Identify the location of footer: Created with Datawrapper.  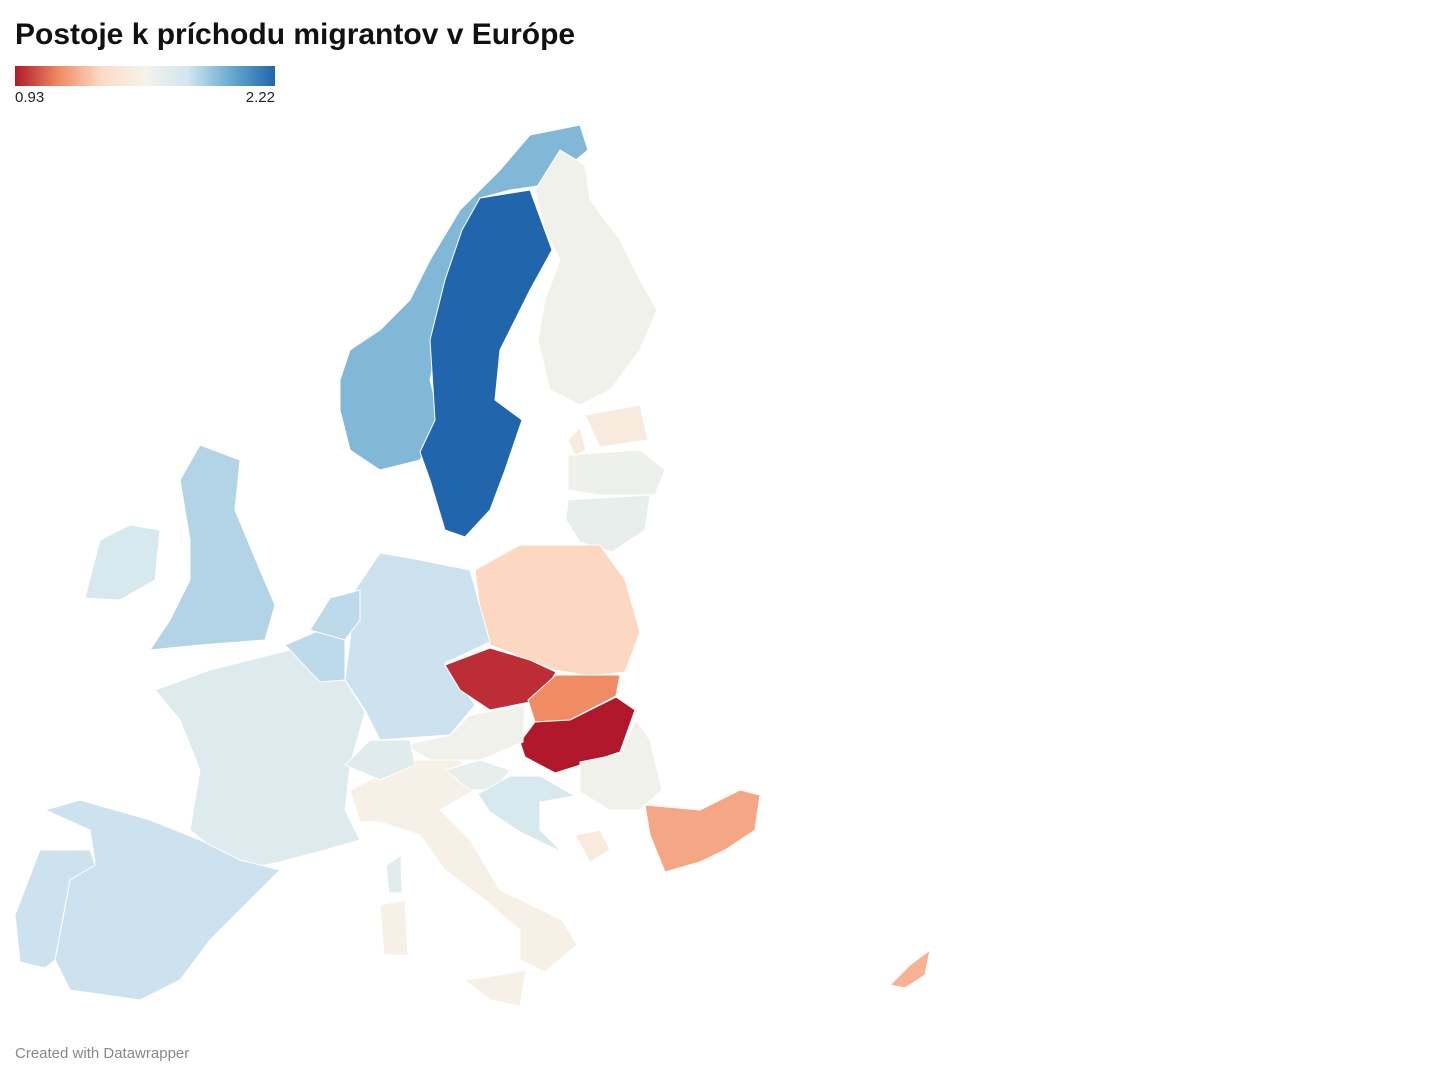
(102, 1053).